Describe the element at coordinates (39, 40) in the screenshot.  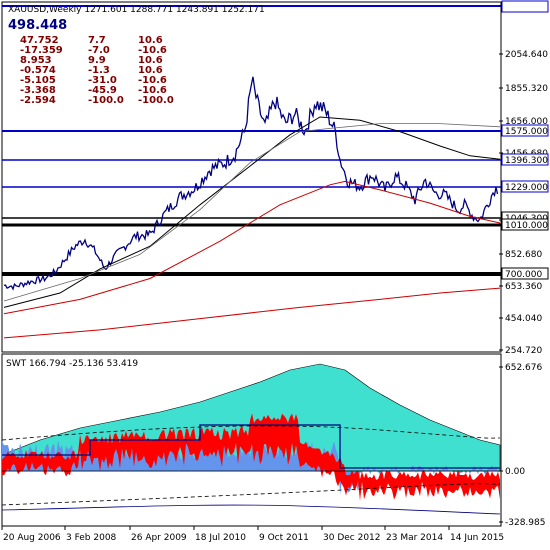
I see `stat-value: 47.752` at that location.